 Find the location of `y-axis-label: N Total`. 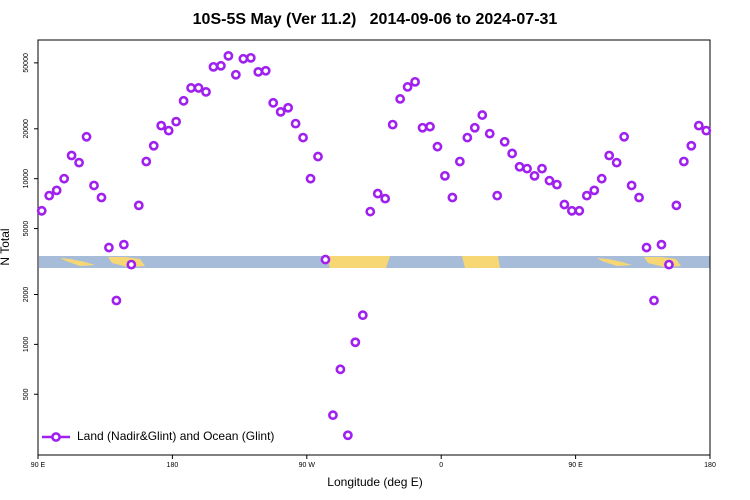

y-axis-label: N Total is located at coordinates (6, 246).